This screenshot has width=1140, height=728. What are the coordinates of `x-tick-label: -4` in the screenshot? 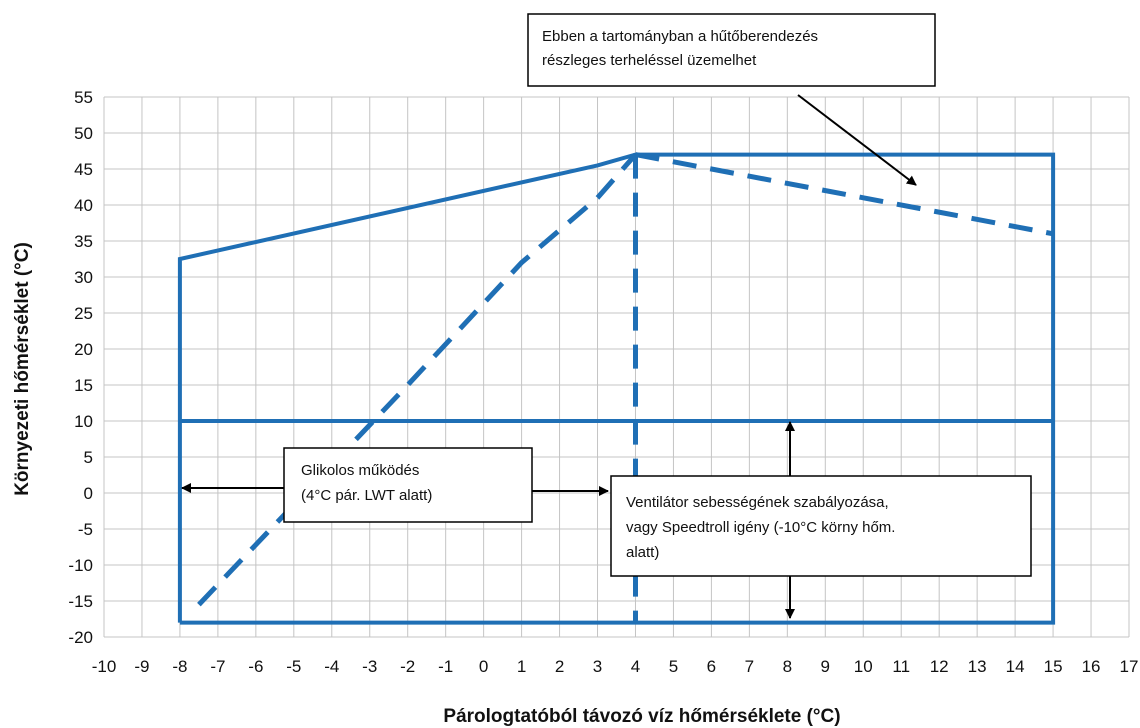 It's located at (331, 666).